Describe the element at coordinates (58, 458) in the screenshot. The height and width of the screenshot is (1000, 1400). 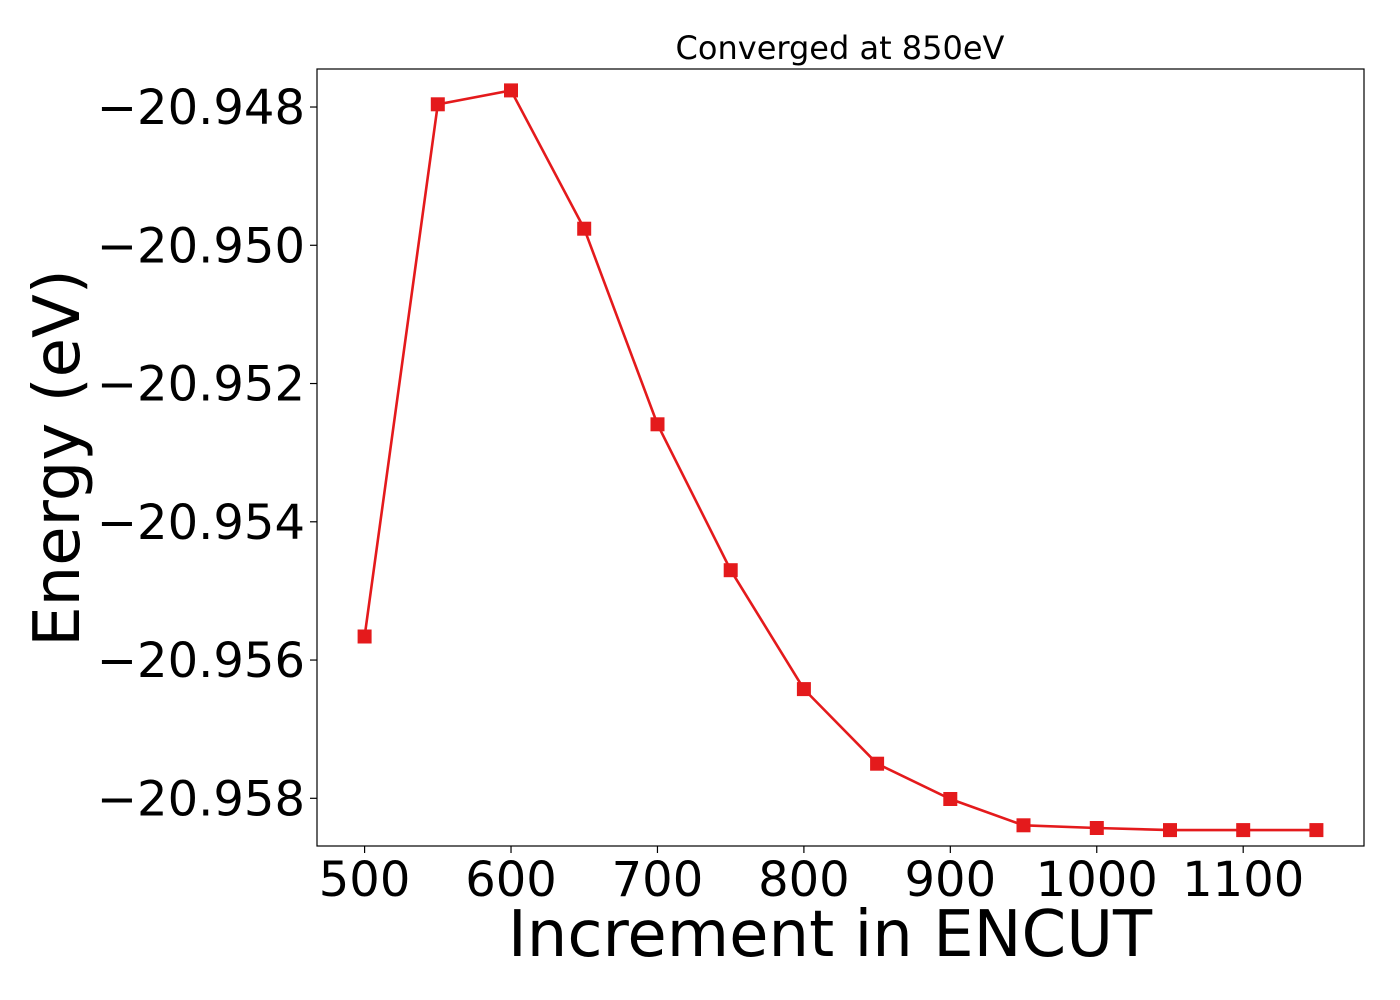
I see `y-axis-label: Energy (eV)` at that location.